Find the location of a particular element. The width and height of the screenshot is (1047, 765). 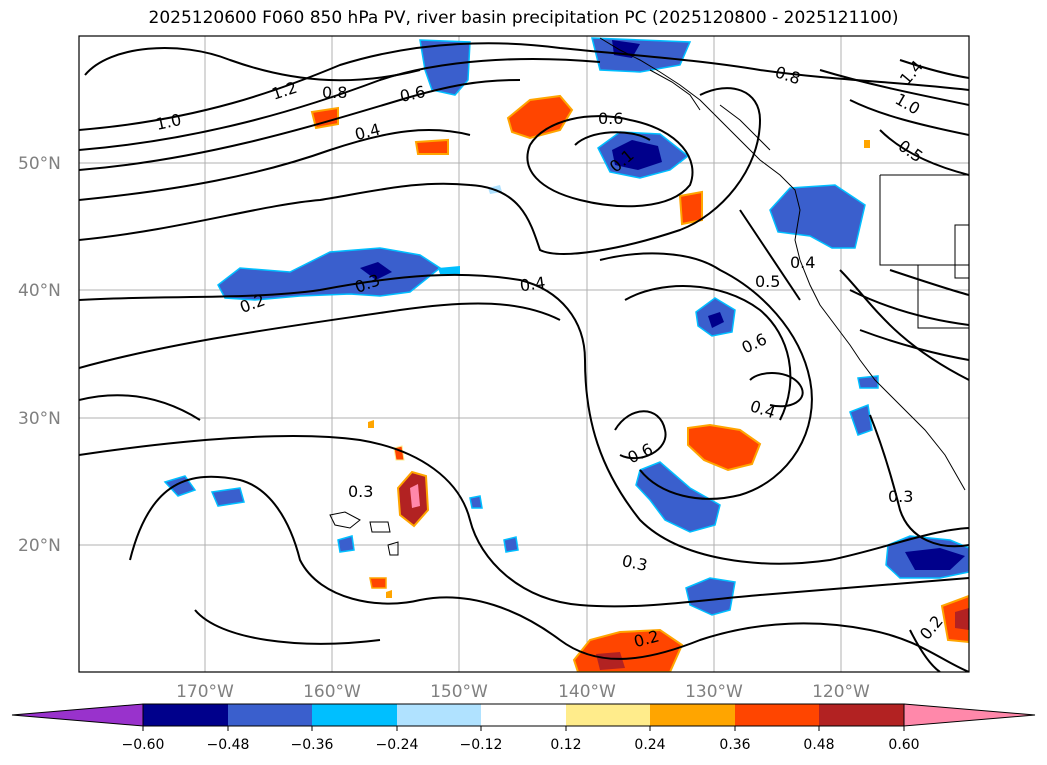

longitude-labels: 170°W 160°W 150°W 140°W 130°W 120°W is located at coordinates (523, 692).